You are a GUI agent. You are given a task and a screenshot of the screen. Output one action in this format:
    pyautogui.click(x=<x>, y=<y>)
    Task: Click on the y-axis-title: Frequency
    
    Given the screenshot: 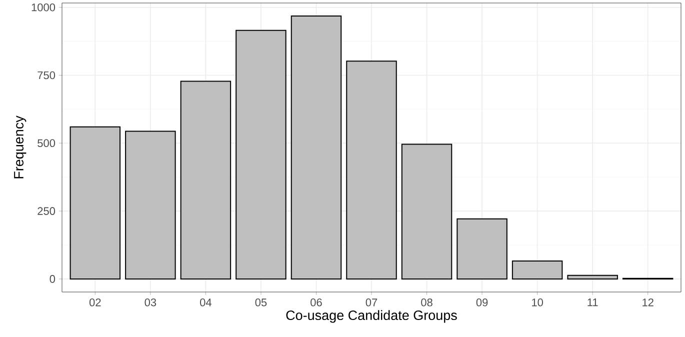 What is the action you would take?
    pyautogui.click(x=20, y=147)
    